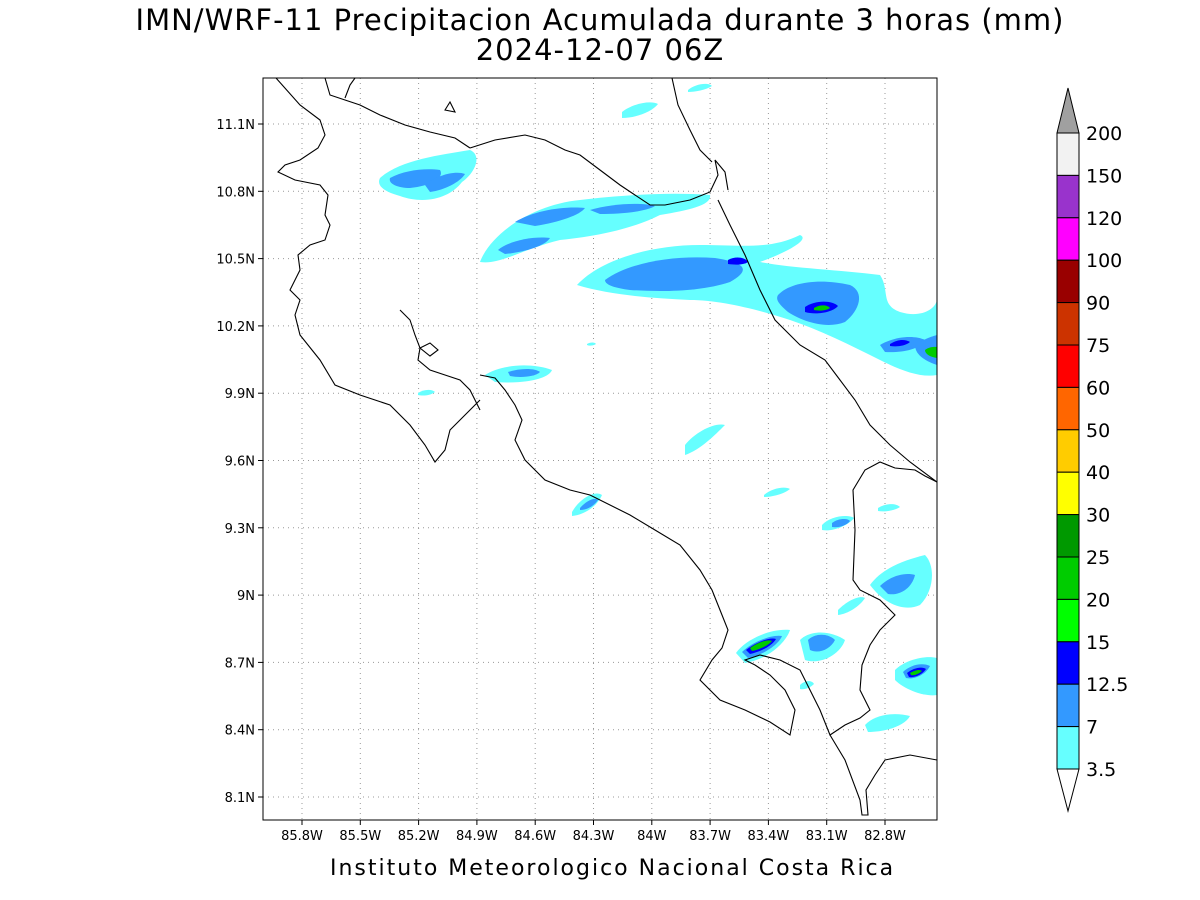 This screenshot has height=900, width=1200. Describe the element at coordinates (240, 663) in the screenshot. I see `lat-tick-label: 8.7N` at that location.